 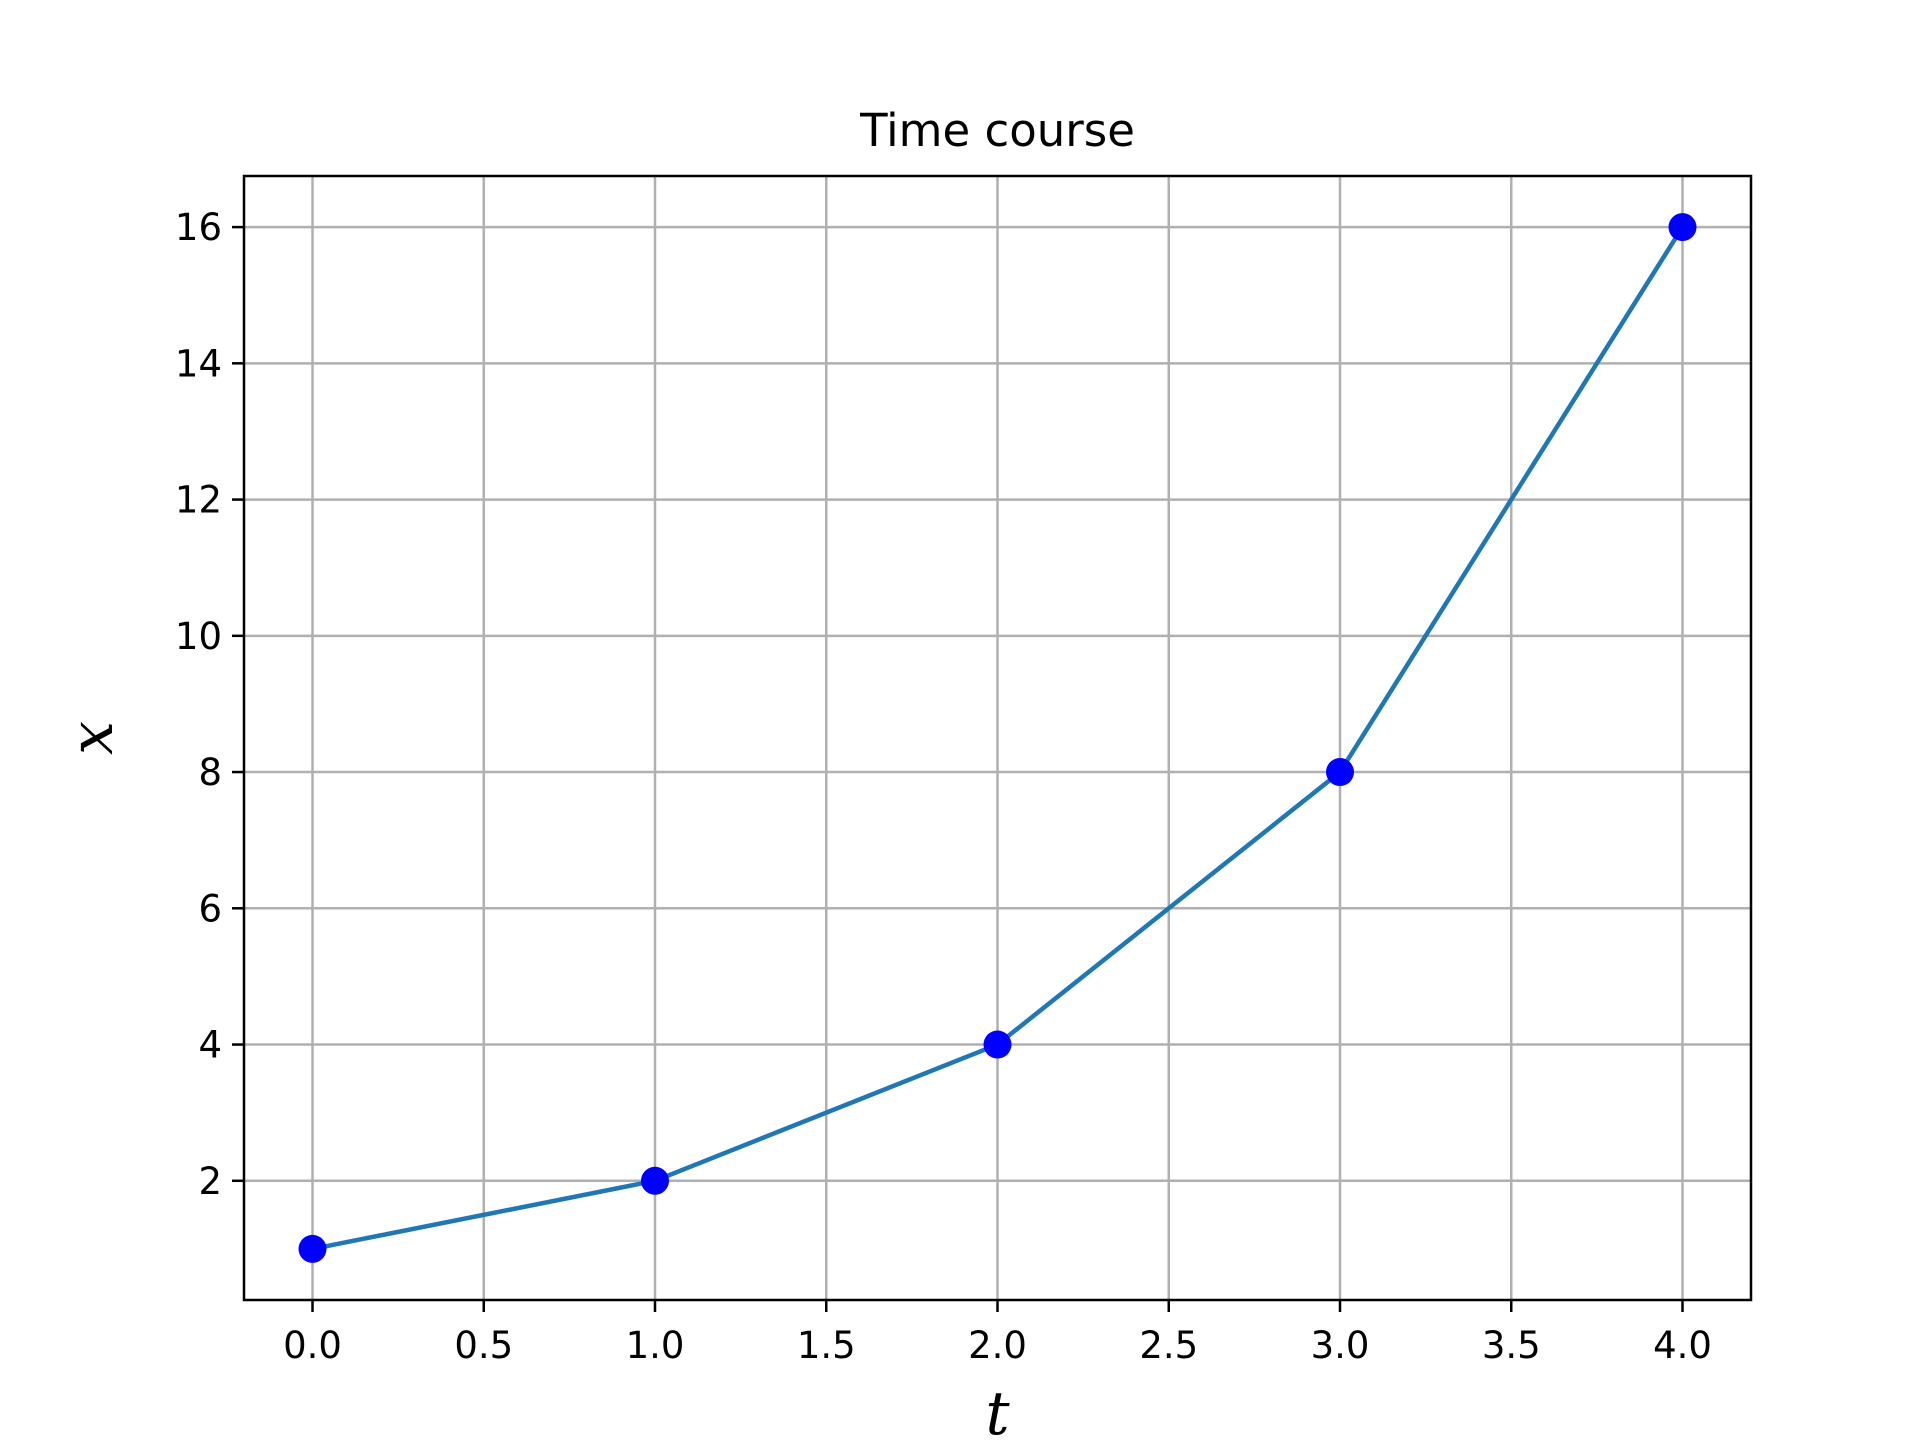 I want to click on x-tick-label: 0.5, so click(x=483, y=1345).